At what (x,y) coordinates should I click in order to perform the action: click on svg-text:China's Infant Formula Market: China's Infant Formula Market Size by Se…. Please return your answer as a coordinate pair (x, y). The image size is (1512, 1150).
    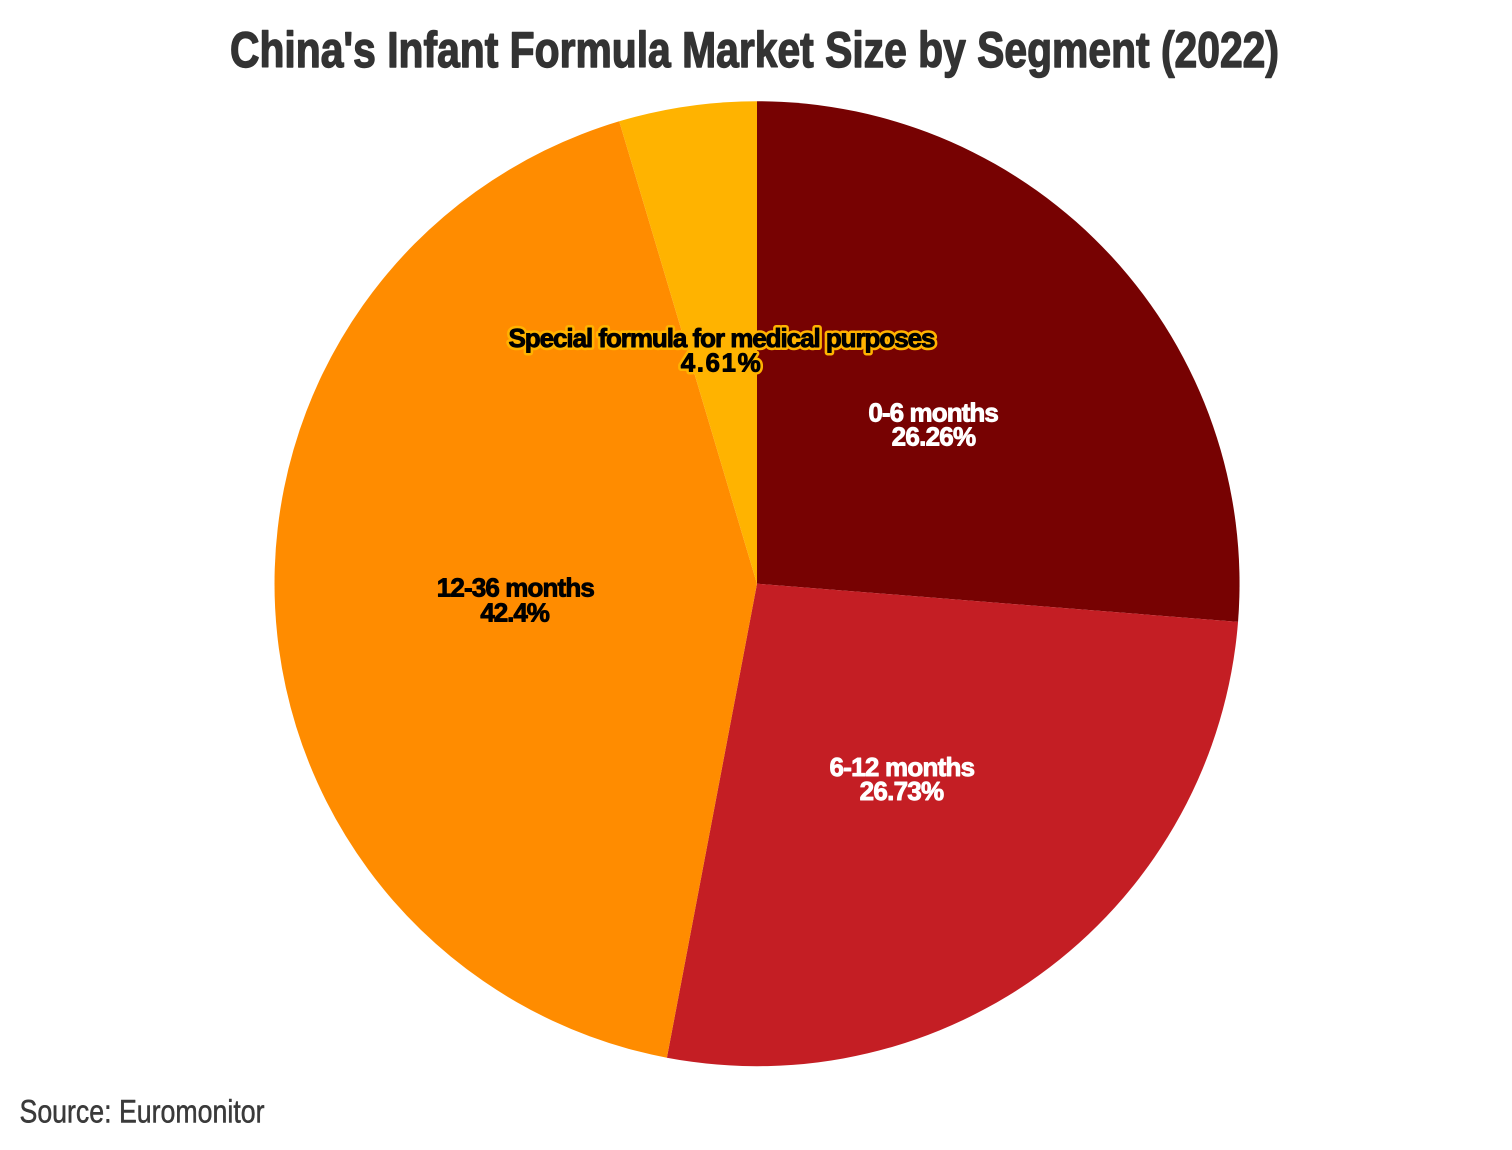
    Looking at the image, I should click on (754, 50).